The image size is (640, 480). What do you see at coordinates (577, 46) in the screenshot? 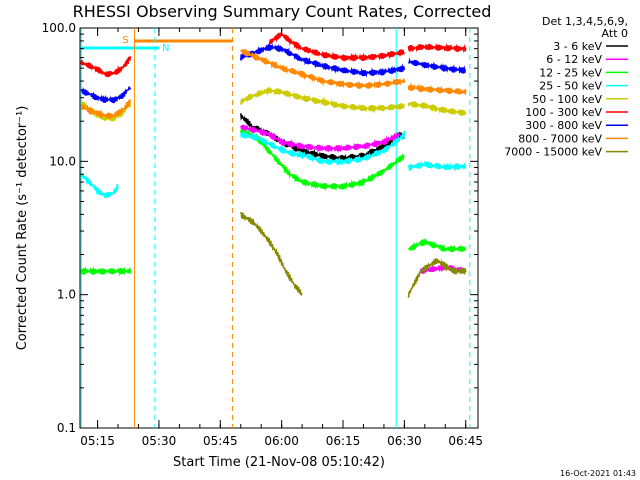
I see `legend-label: 3 - 6 keV` at bounding box center [577, 46].